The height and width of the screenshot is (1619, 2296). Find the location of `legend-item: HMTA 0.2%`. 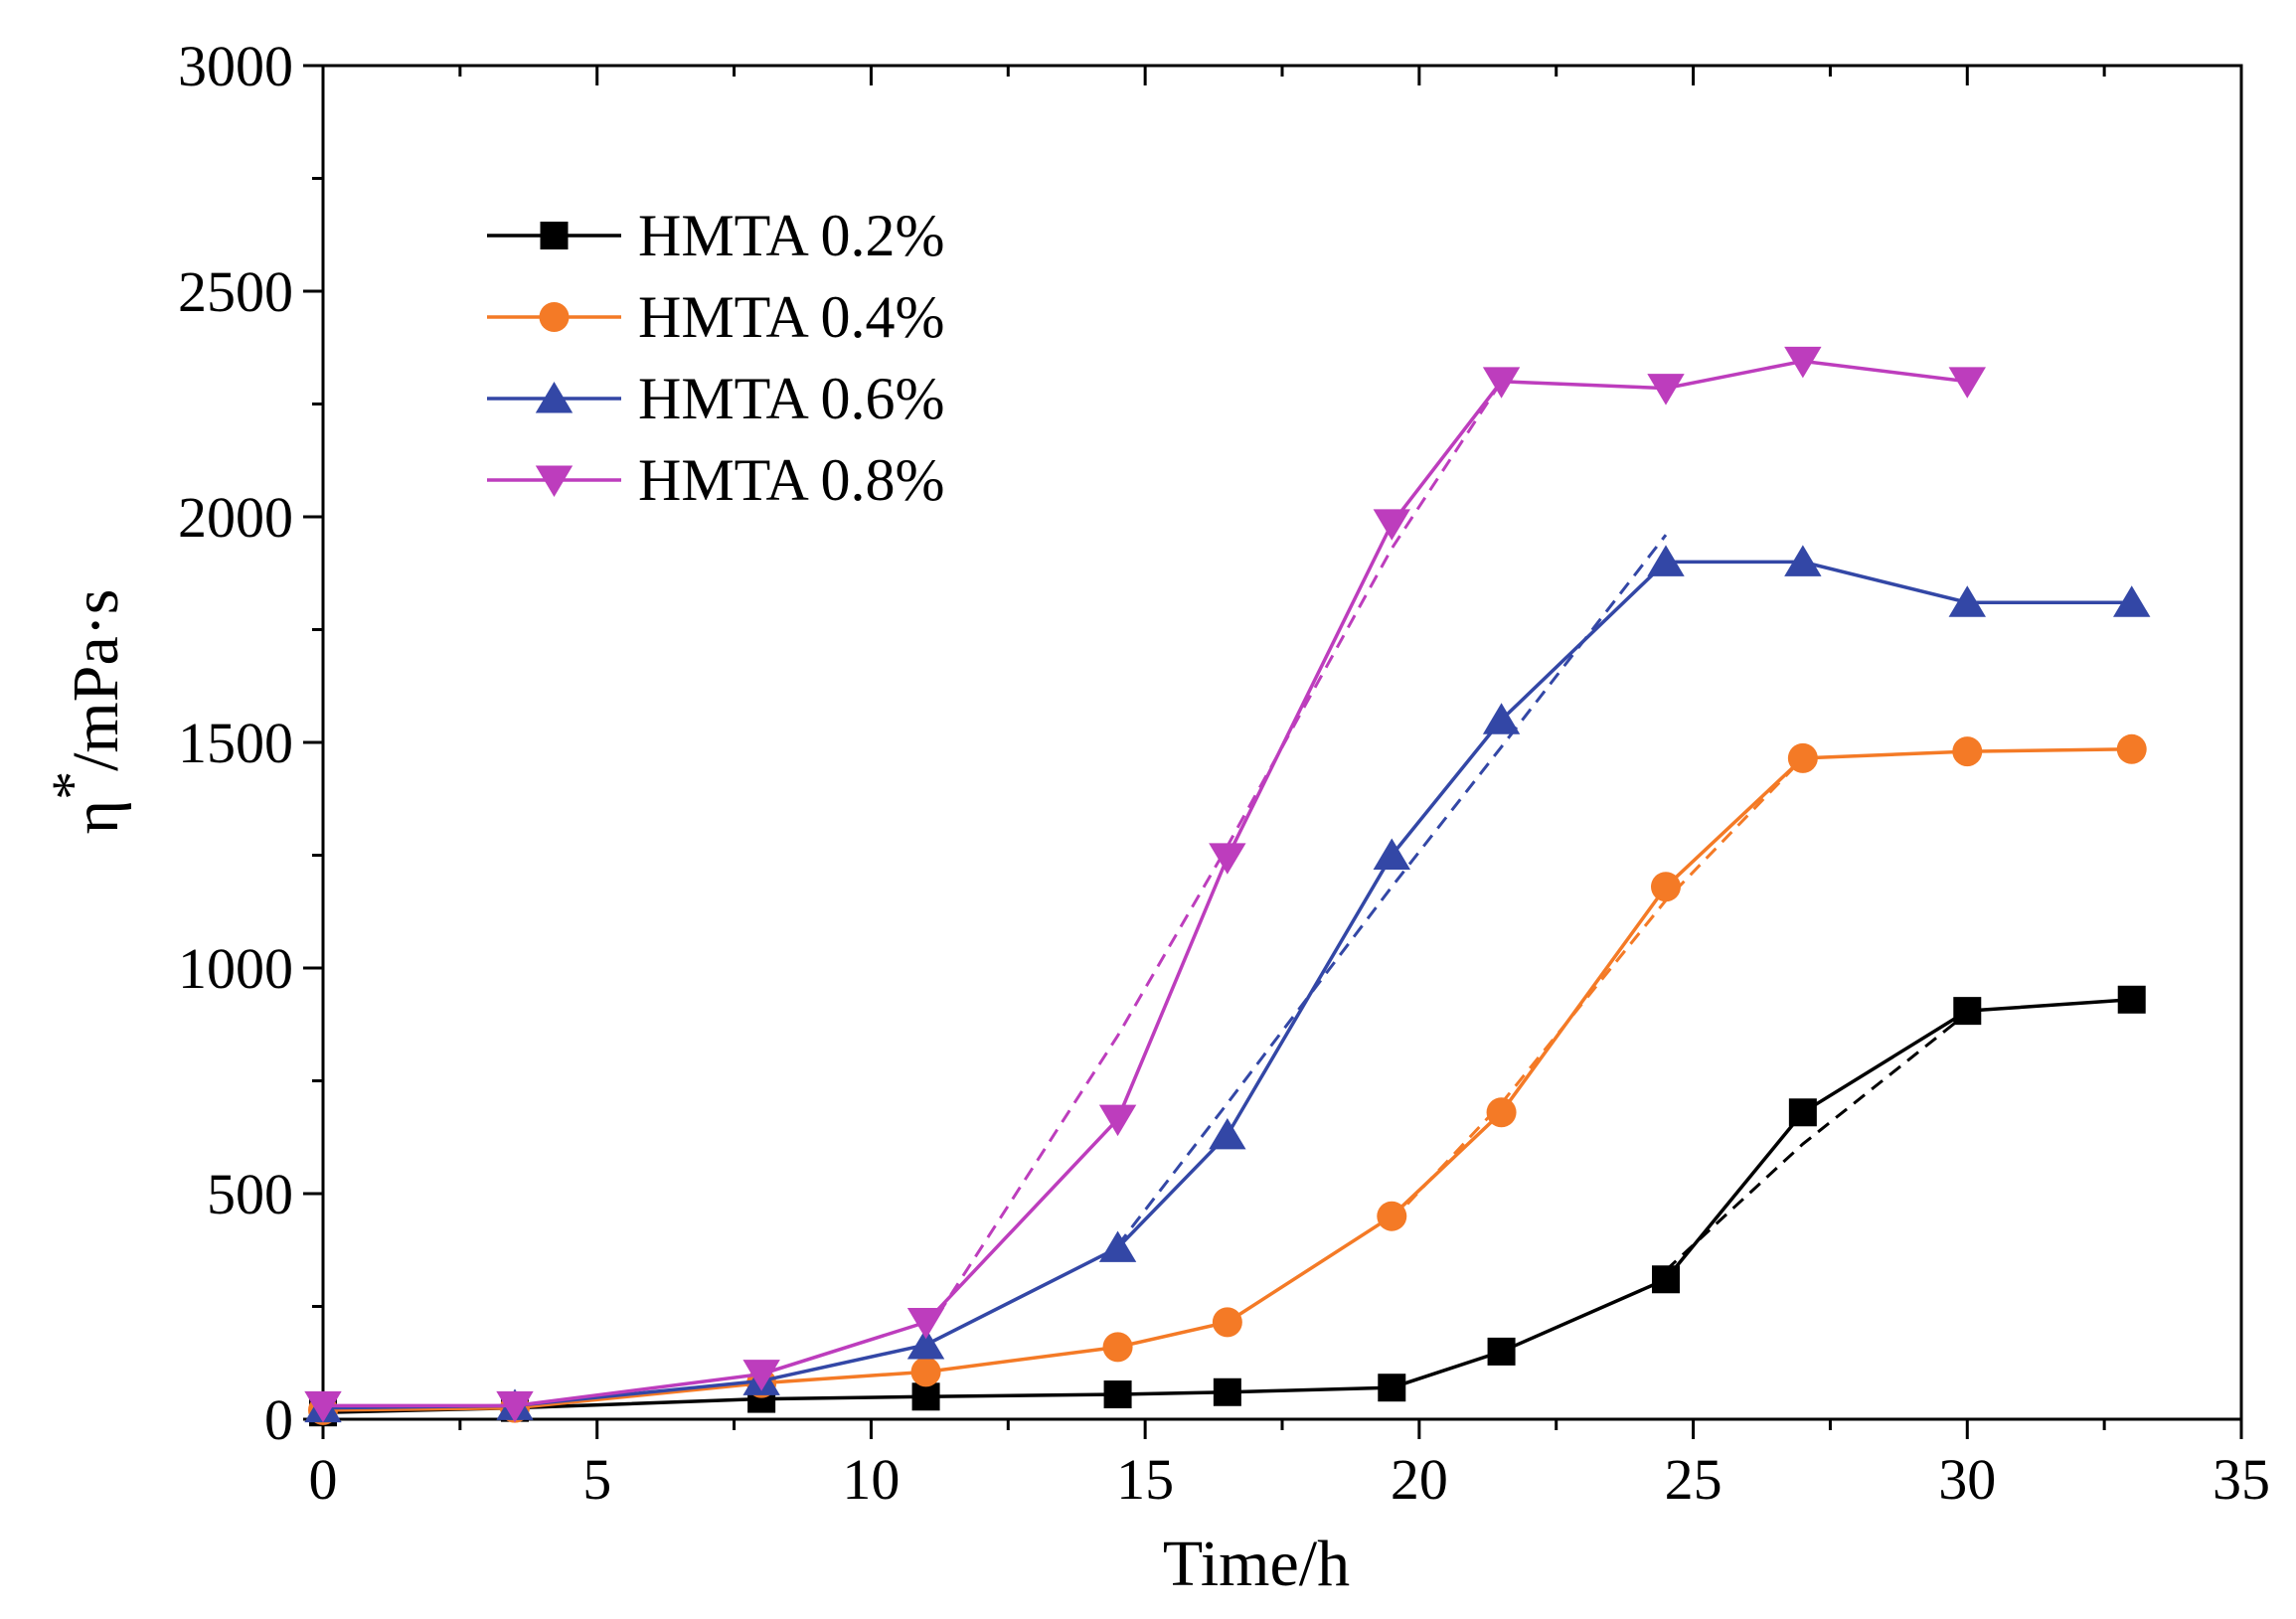

legend-item: HMTA 0.2% is located at coordinates (716, 236).